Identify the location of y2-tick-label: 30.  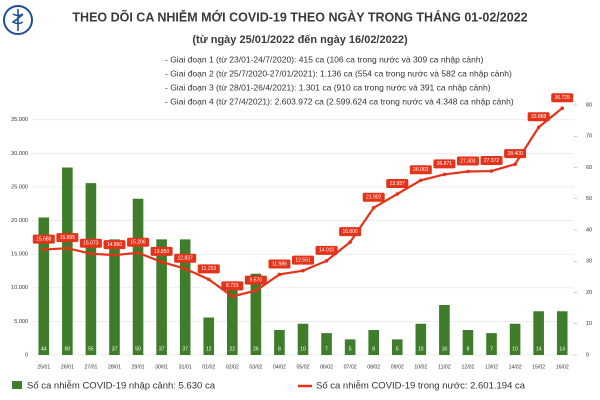
(589, 262).